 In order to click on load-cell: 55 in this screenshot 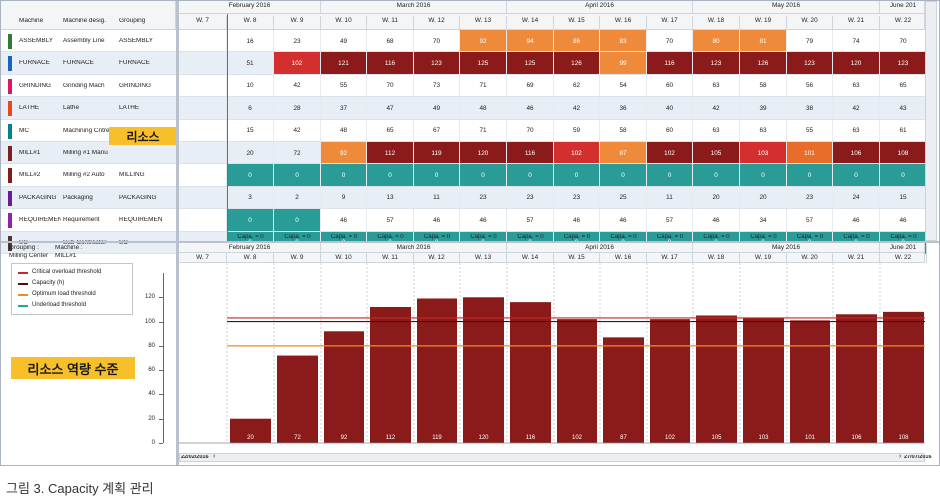, I will do `click(344, 86)`.